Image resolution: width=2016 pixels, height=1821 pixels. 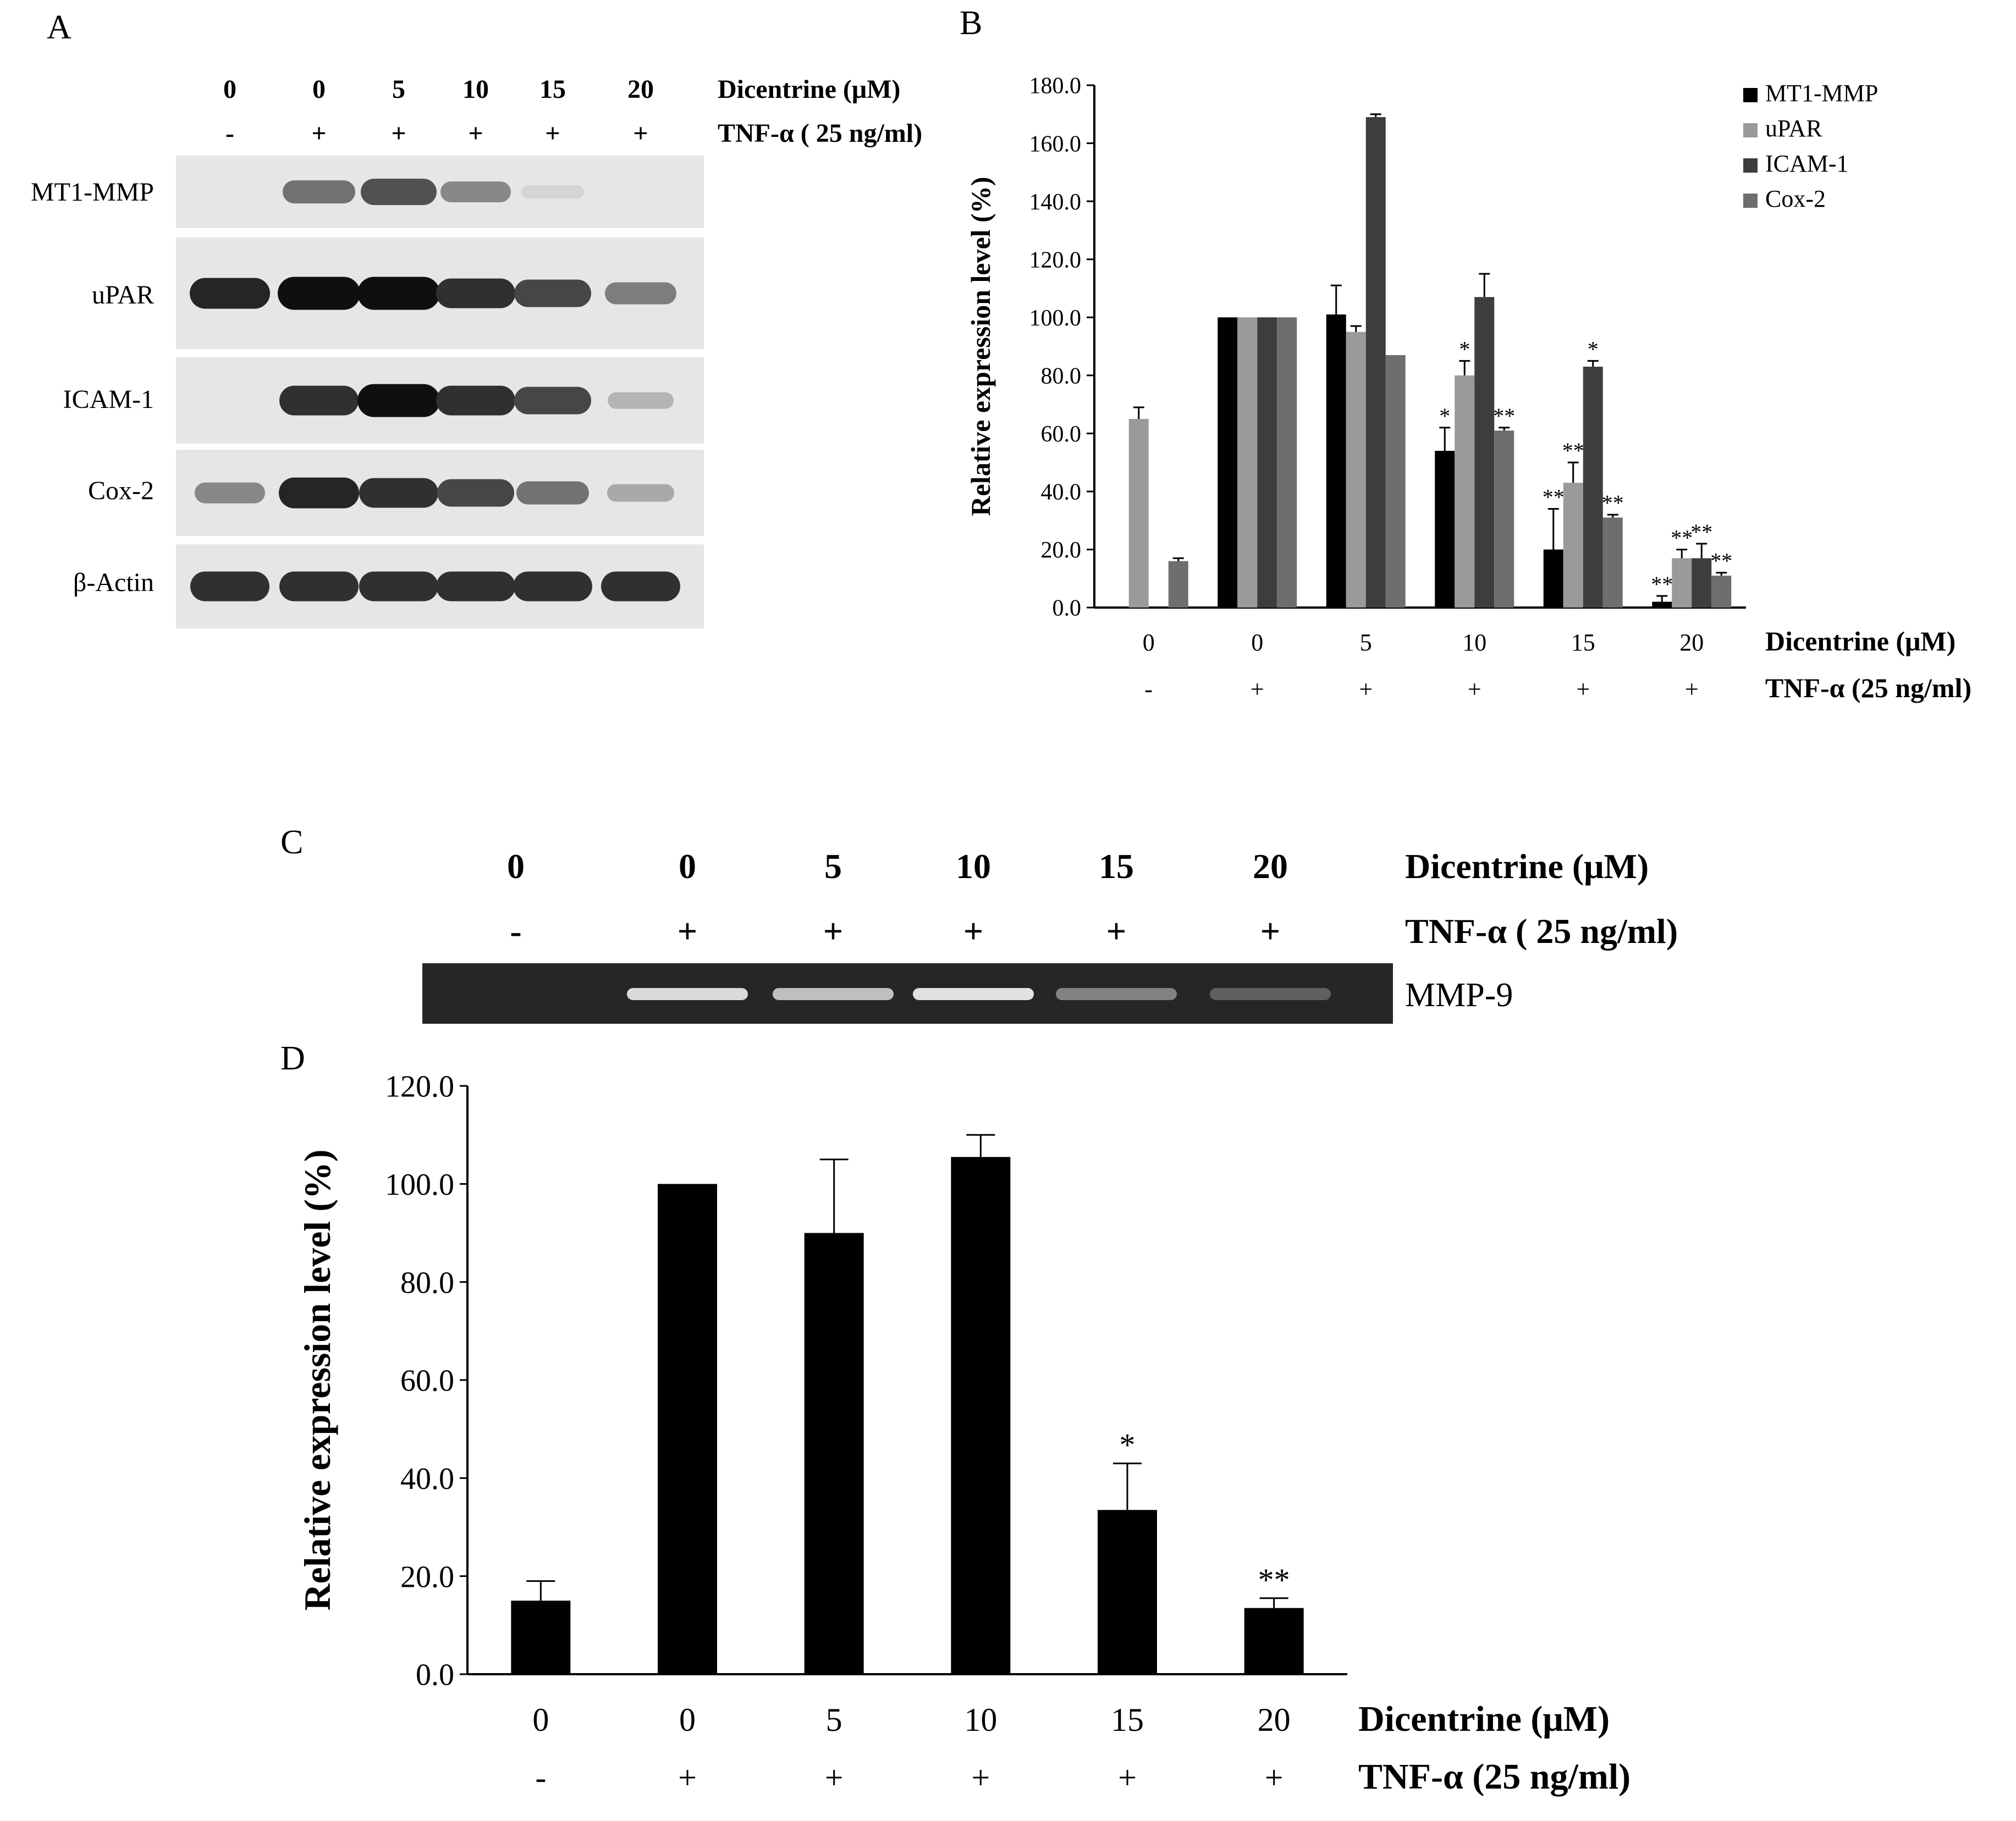 What do you see at coordinates (973, 866) in the screenshot?
I see `gel-dose-label: 10` at bounding box center [973, 866].